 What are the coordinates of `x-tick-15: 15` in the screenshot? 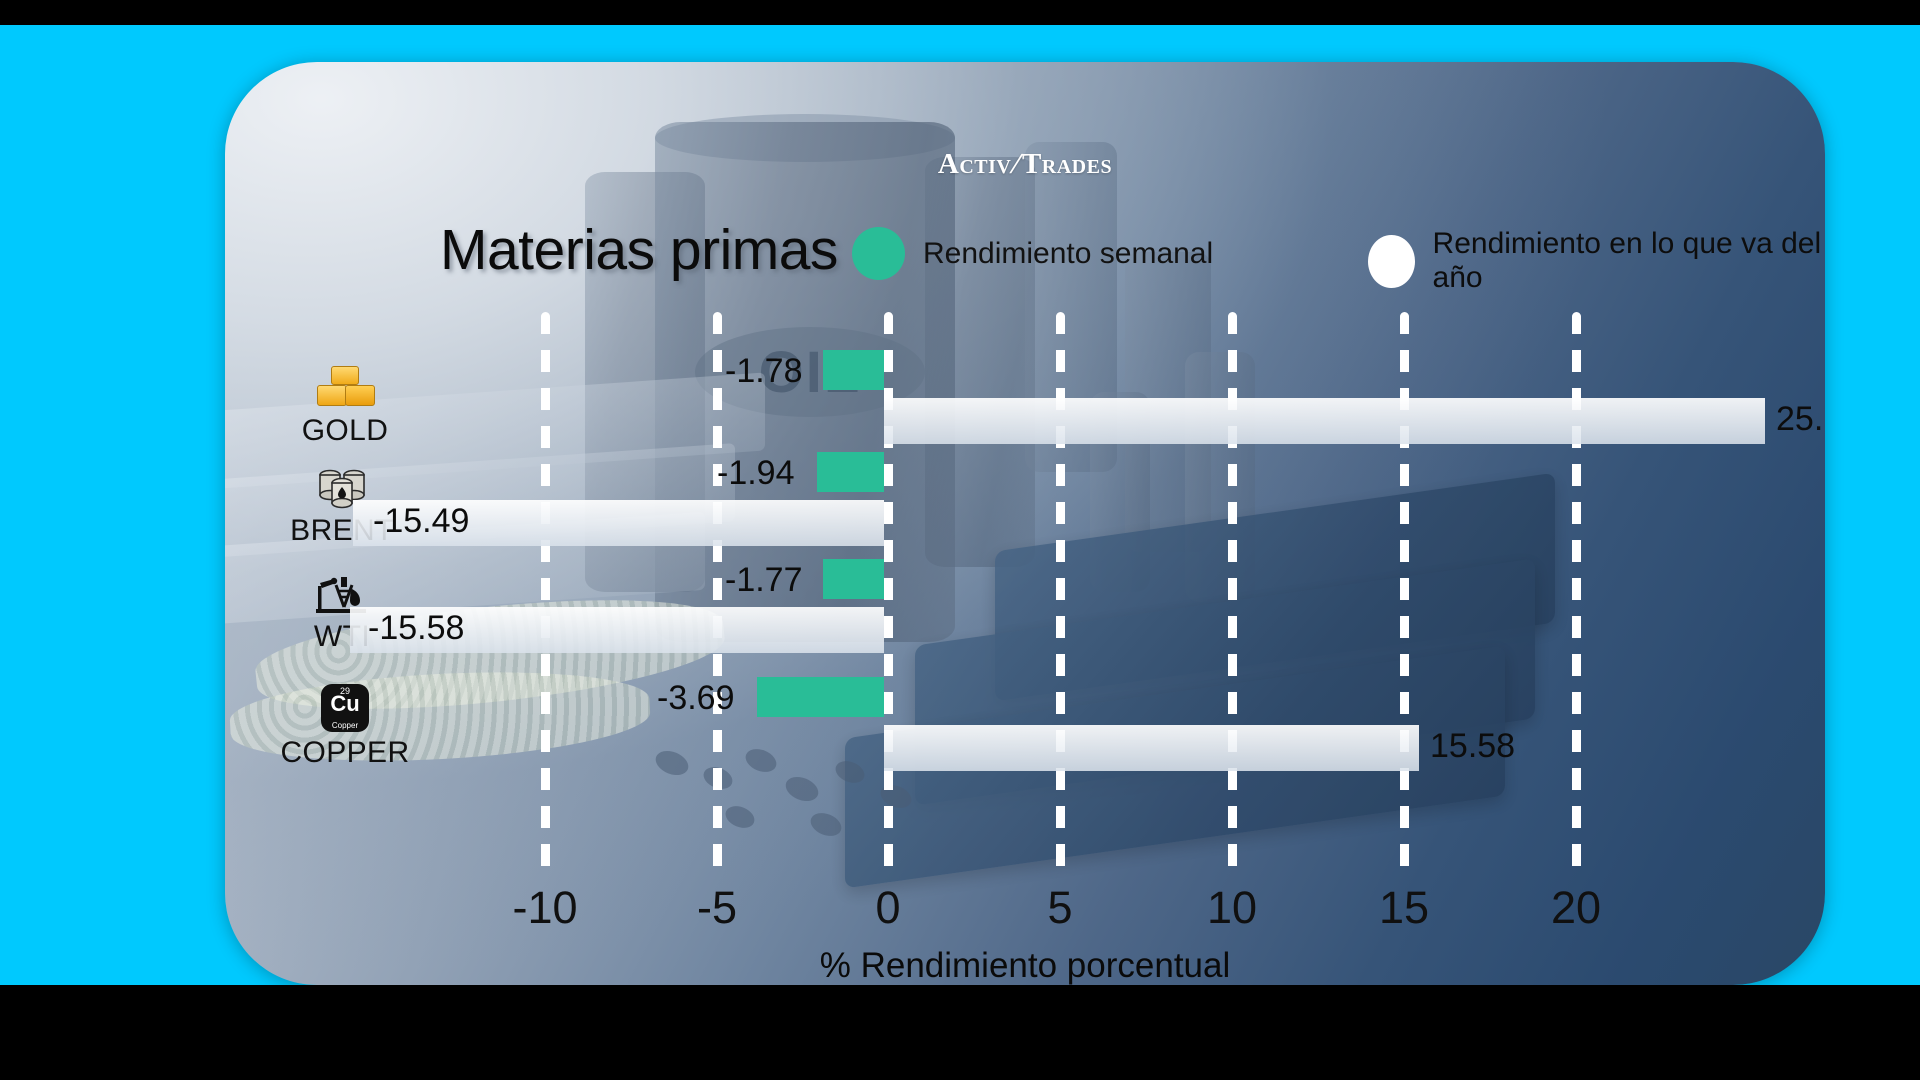 It's located at (1404, 907).